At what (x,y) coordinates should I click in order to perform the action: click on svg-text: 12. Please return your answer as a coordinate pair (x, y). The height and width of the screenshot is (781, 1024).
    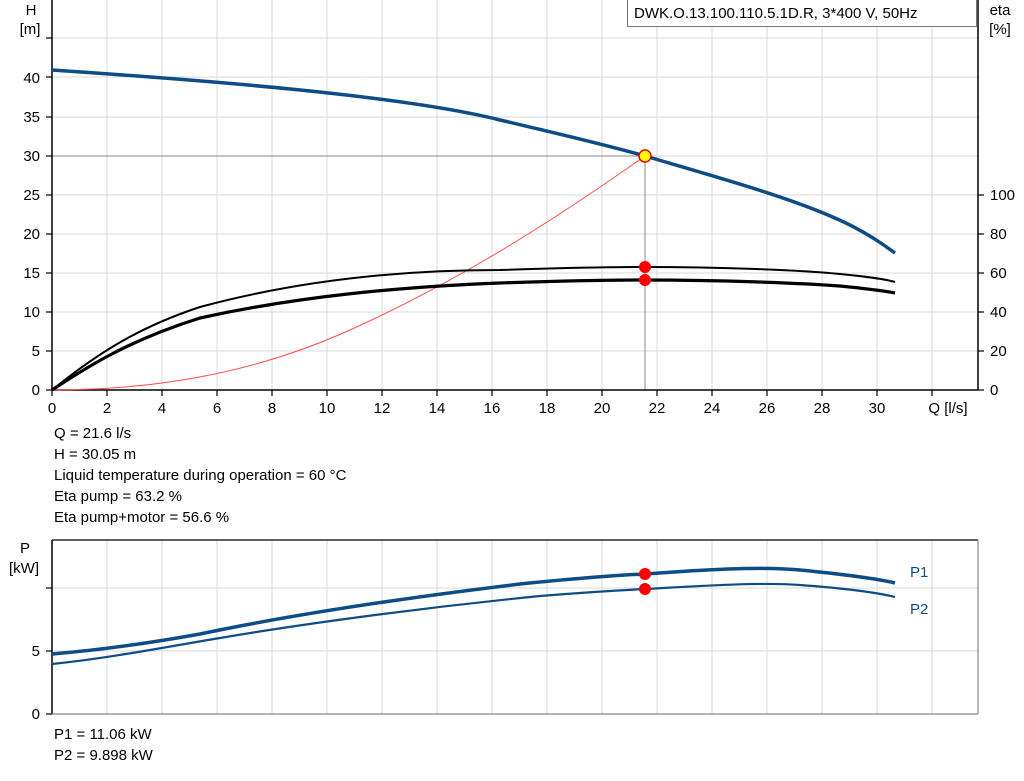
    Looking at the image, I should click on (382, 408).